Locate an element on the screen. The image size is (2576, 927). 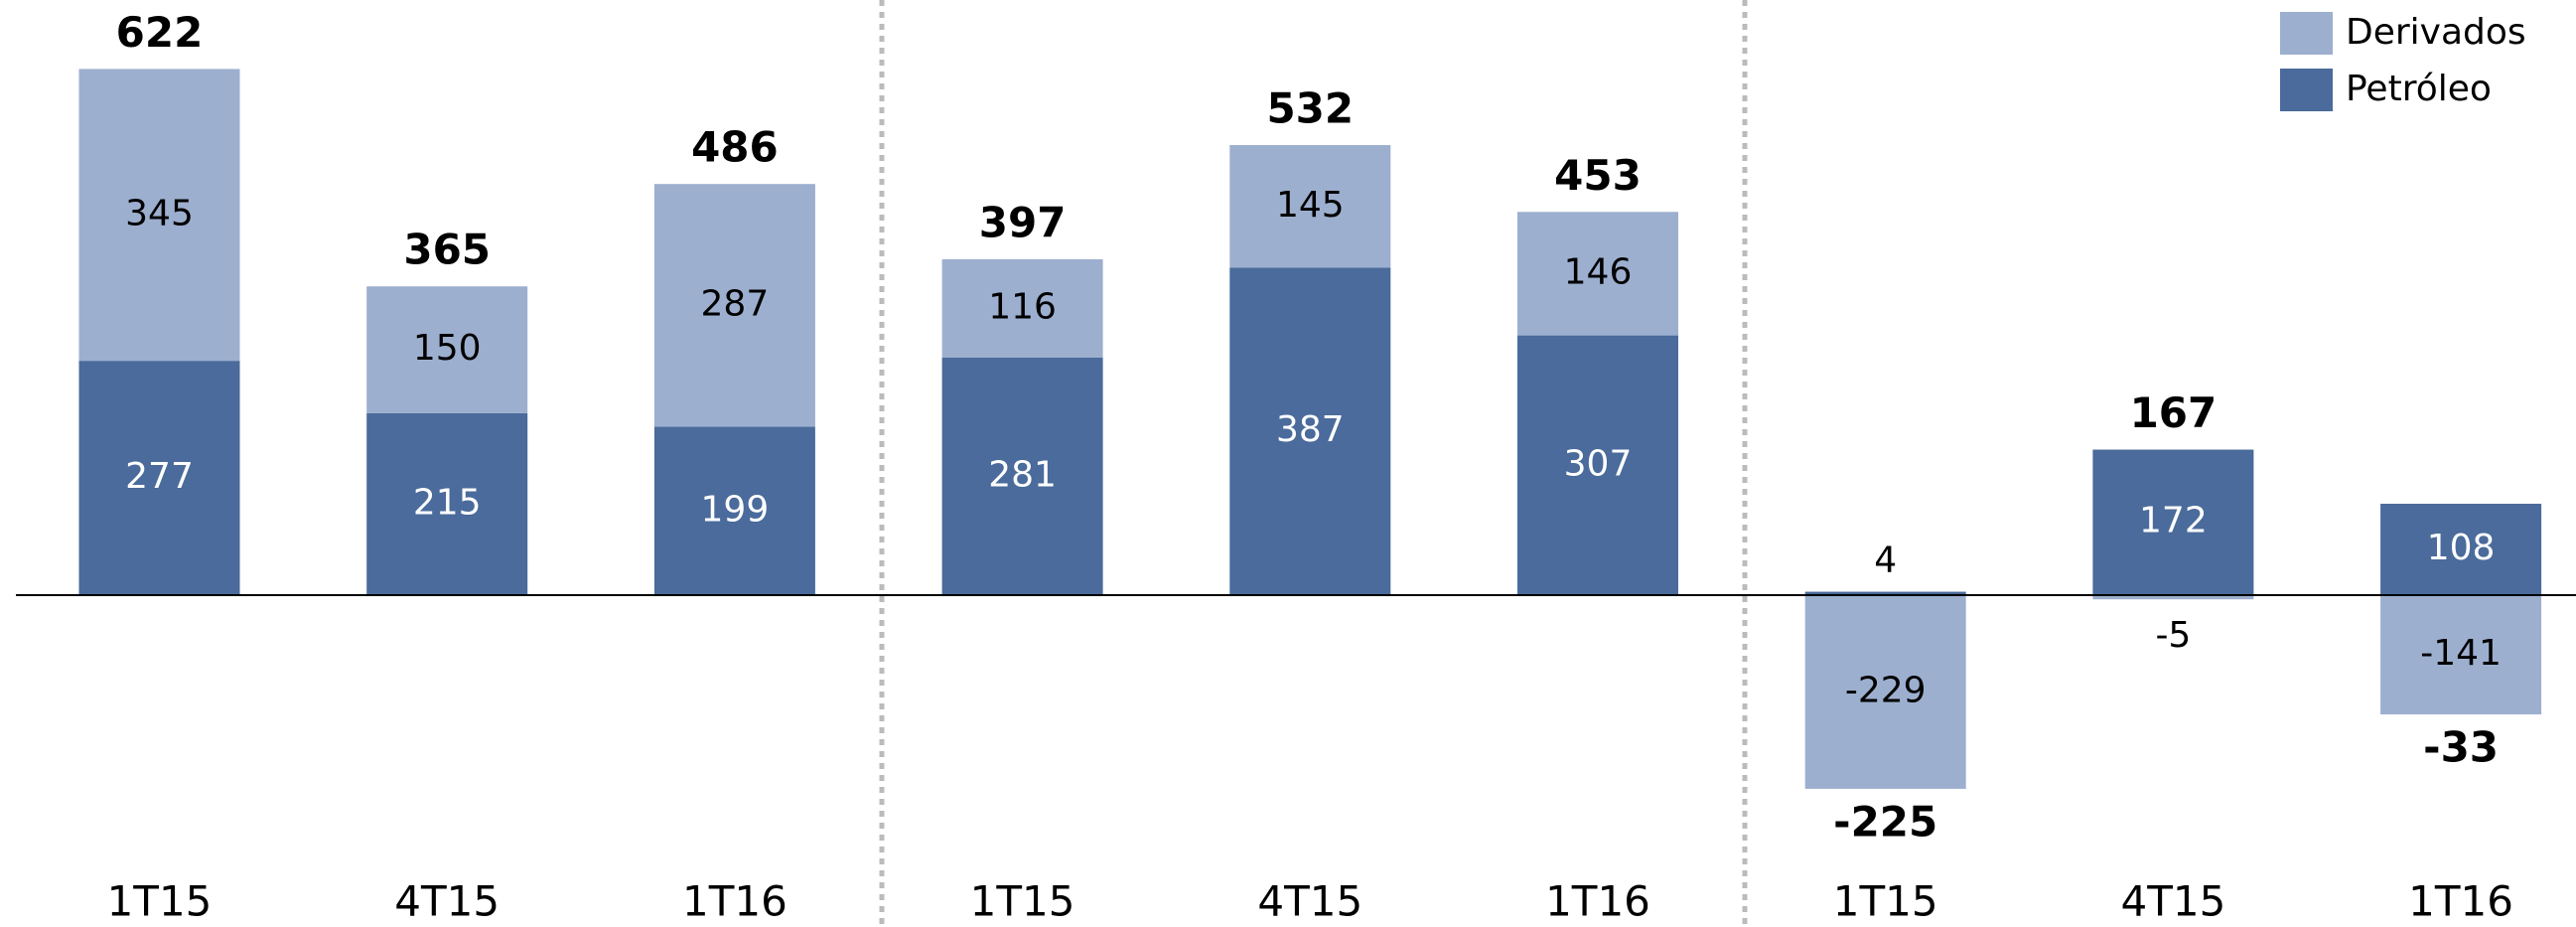
segment-label: 4 is located at coordinates (1886, 561).